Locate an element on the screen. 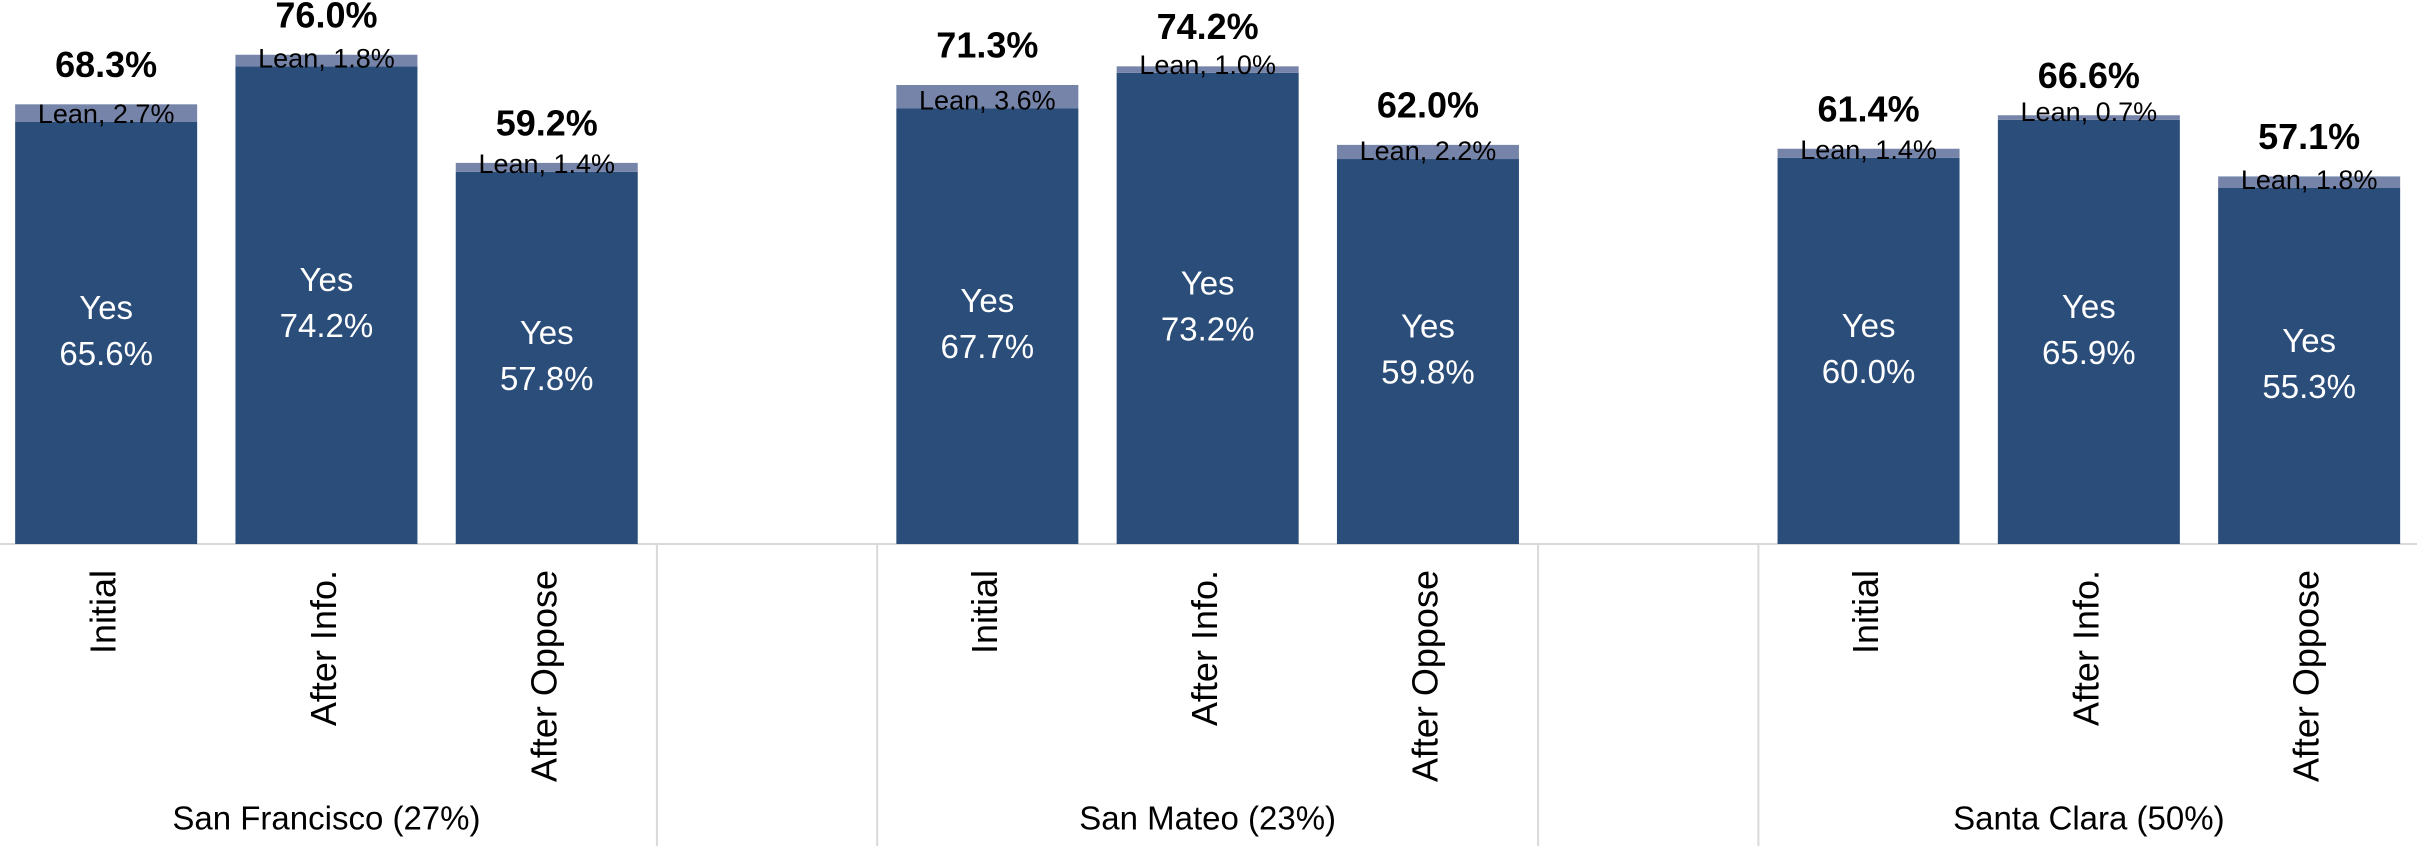 This screenshot has height=846, width=2417. total-label: 62.0% is located at coordinates (1428, 104).